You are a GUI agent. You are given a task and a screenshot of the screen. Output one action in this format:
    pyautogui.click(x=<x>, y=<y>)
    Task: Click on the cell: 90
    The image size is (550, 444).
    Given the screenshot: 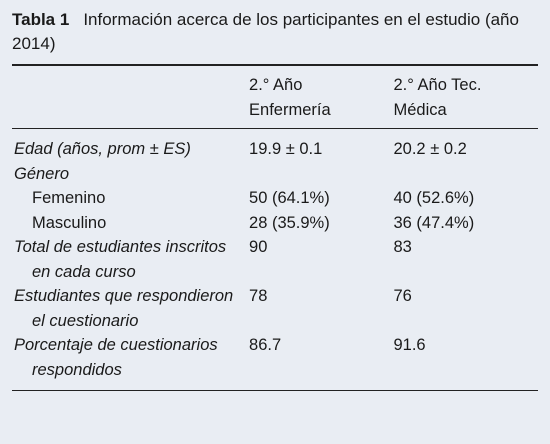 What is the action you would take?
    pyautogui.click(x=258, y=247)
    